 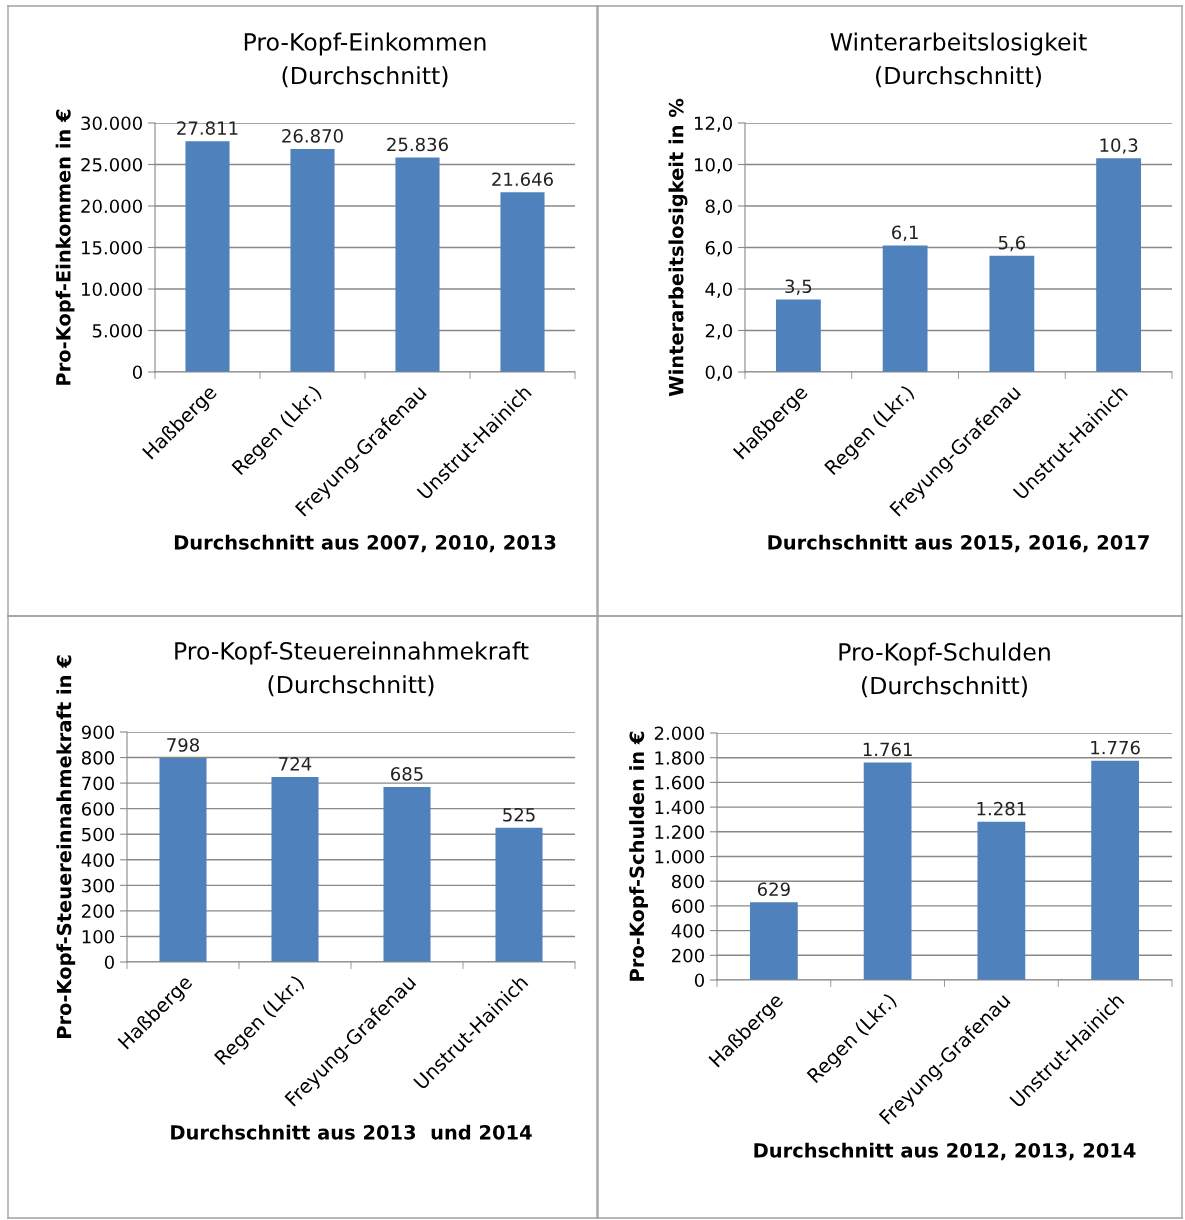 What do you see at coordinates (522, 179) in the screenshot?
I see `data-label: 21.646` at bounding box center [522, 179].